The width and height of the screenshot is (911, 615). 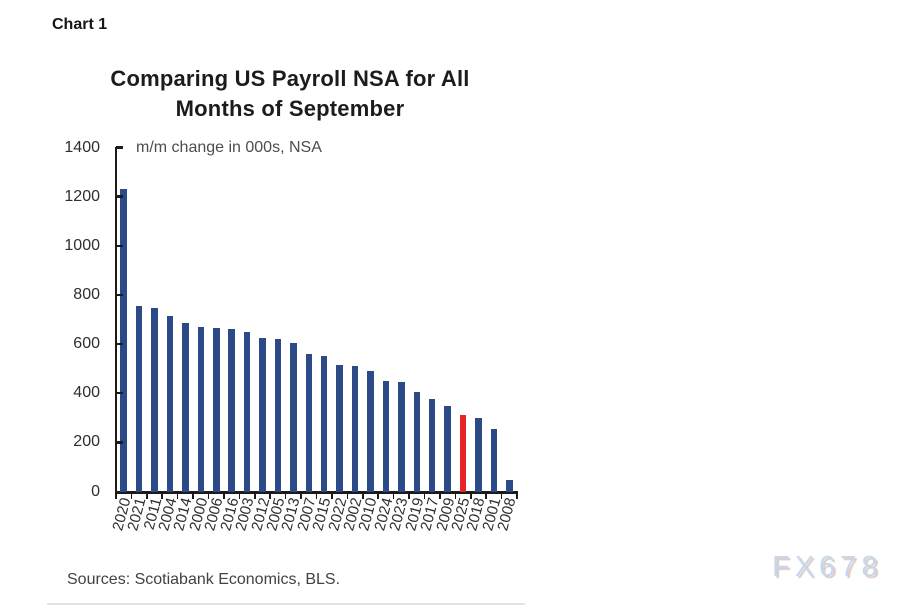 What do you see at coordinates (416, 442) in the screenshot?
I see `bar-2019` at bounding box center [416, 442].